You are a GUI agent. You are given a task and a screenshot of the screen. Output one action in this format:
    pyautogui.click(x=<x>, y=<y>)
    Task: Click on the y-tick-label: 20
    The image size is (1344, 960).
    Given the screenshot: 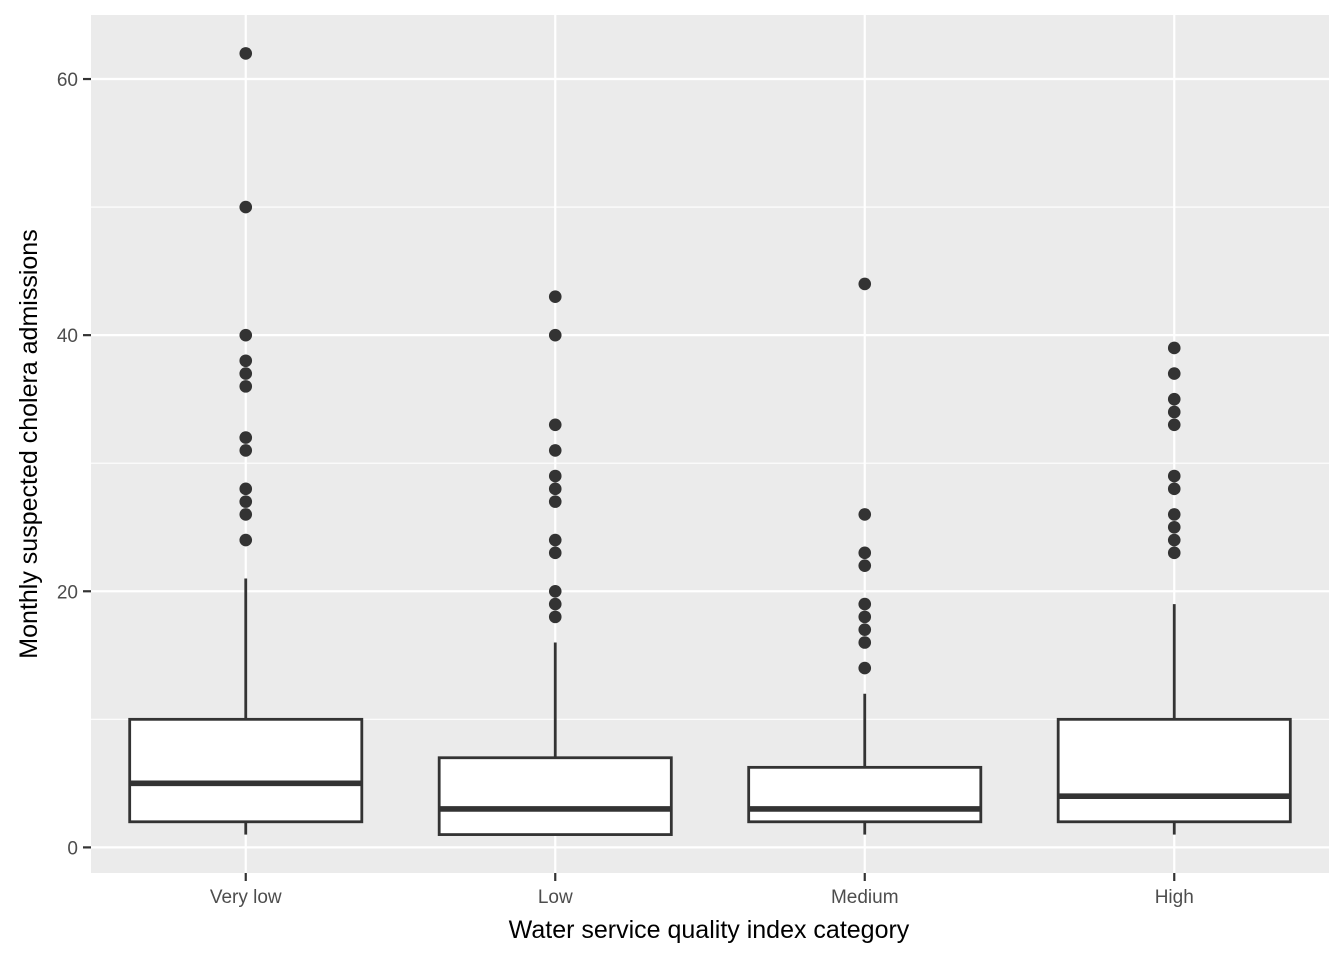 What is the action you would take?
    pyautogui.click(x=67, y=592)
    